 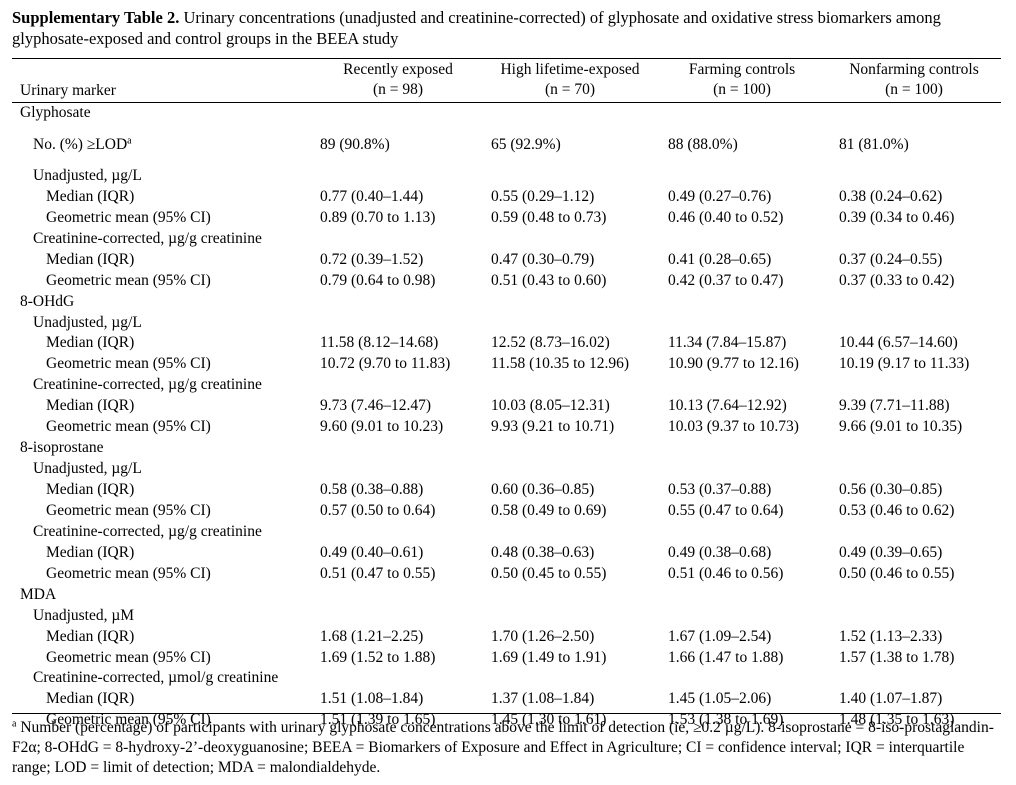 I want to click on table-row: 8-OHdG, so click(x=508, y=302).